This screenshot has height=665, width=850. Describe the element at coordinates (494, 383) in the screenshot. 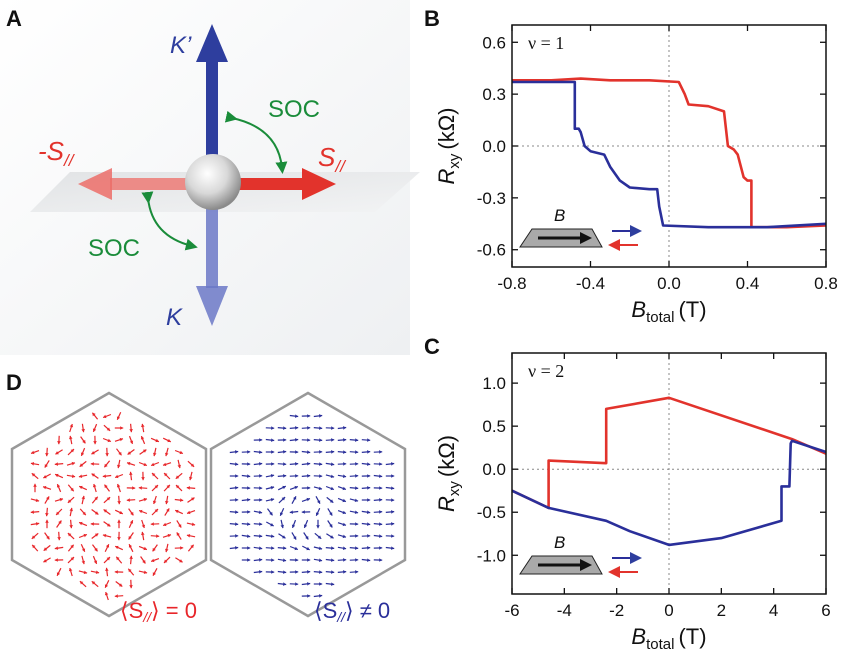

I see `y-tick-label: 1.0` at that location.